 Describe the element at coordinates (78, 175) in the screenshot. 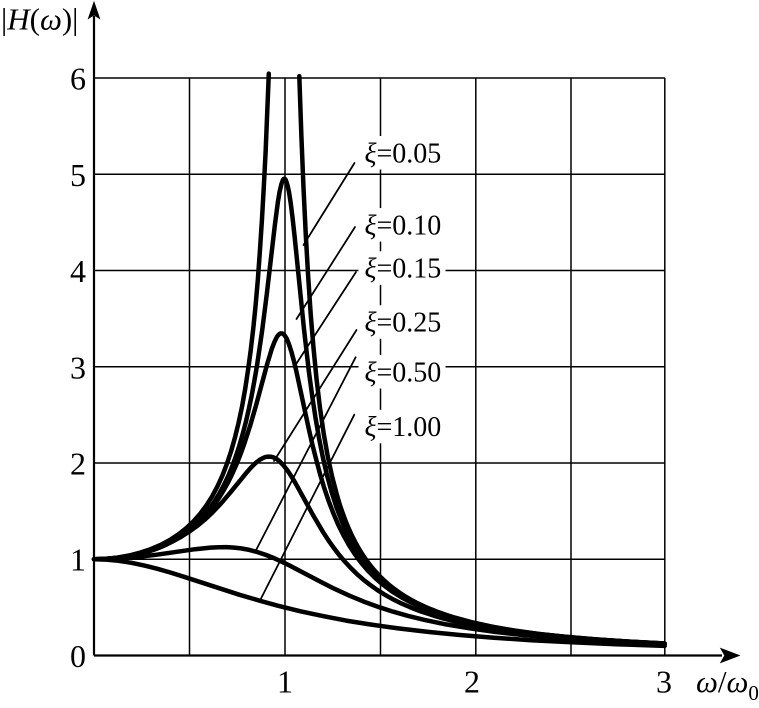

I see `svg-text: 5` at that location.